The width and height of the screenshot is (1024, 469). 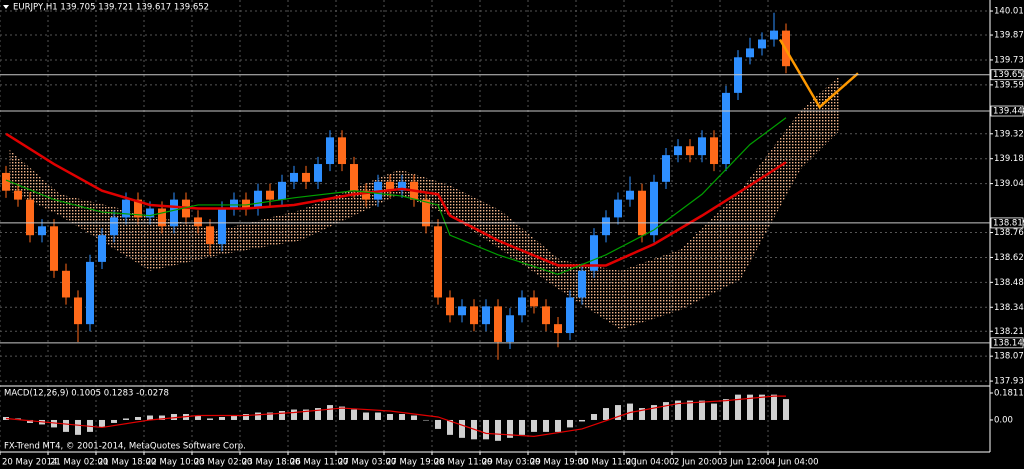 What do you see at coordinates (1008, 75) in the screenshot?
I see `level-label: 139.652` at bounding box center [1008, 75].